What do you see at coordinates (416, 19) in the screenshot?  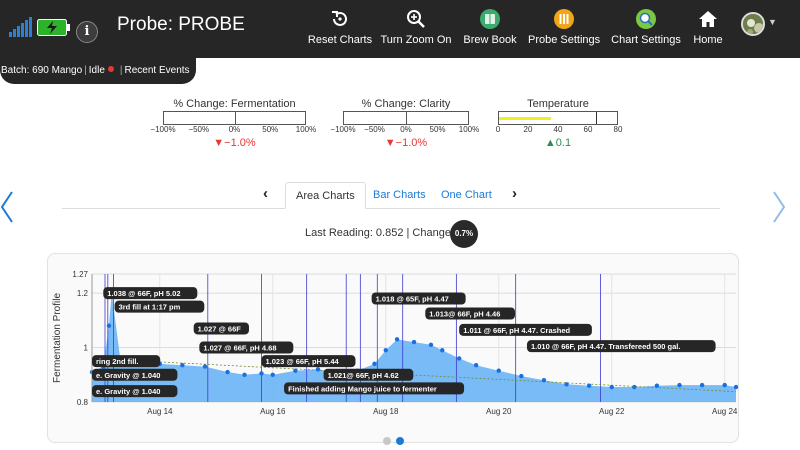 I see `zoom-icon` at bounding box center [416, 19].